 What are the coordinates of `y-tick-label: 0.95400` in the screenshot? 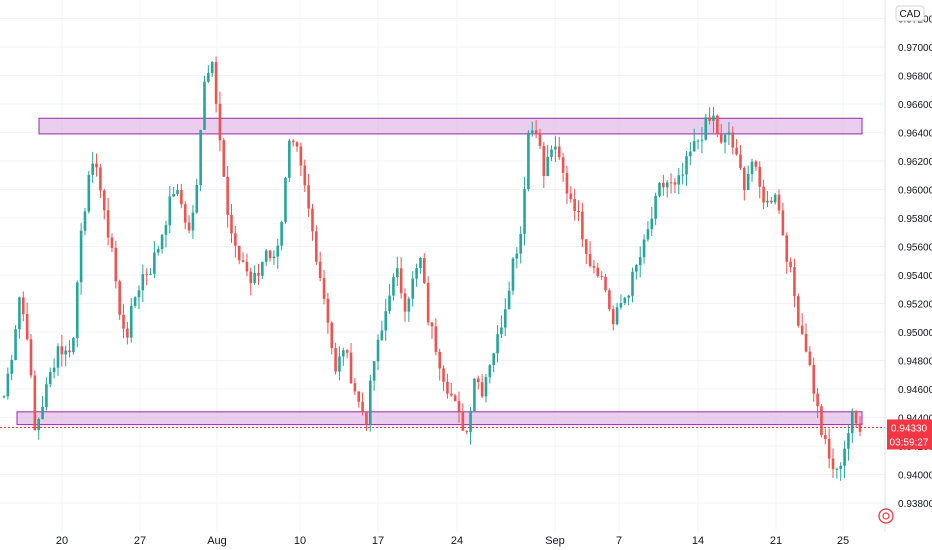 It's located at (915, 276).